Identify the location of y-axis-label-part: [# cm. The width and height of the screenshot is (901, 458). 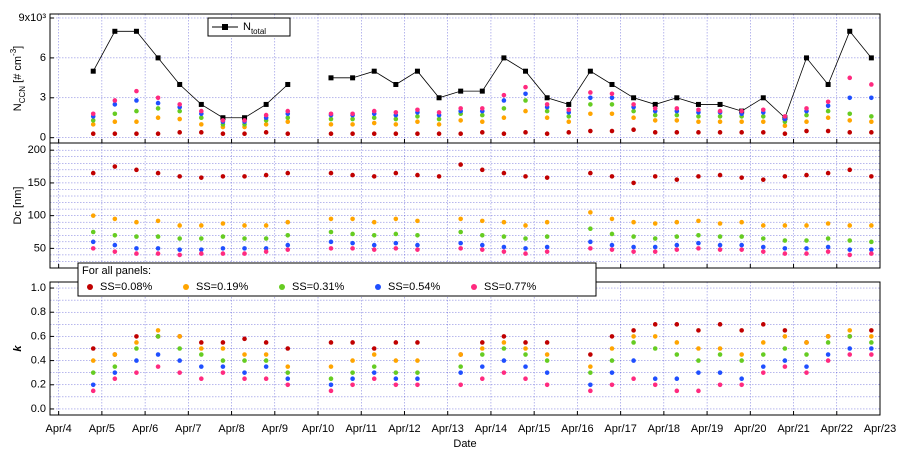
(18, 71).